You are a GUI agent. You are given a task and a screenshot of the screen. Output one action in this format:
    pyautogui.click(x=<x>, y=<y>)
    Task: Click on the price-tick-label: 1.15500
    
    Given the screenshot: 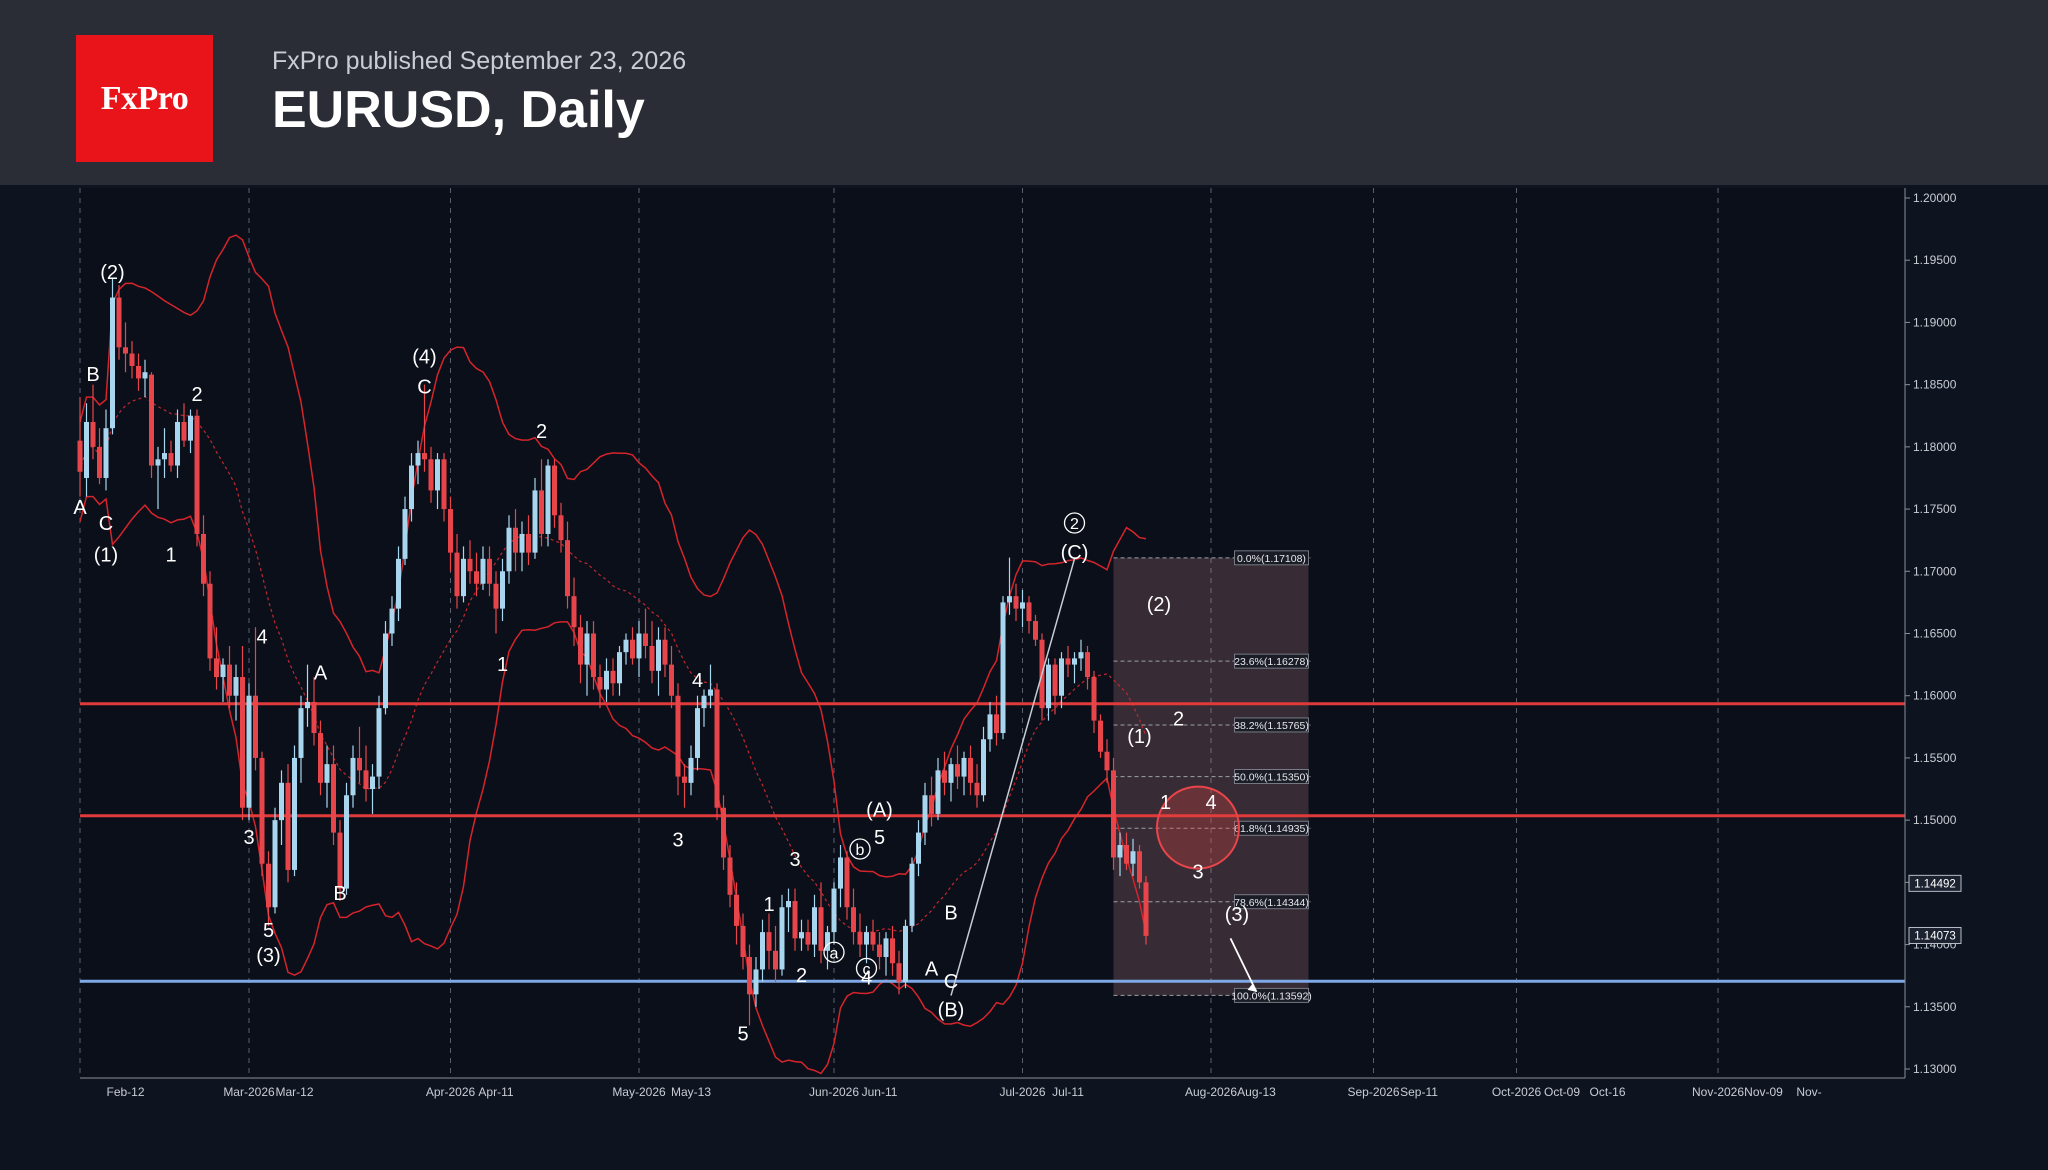 What is the action you would take?
    pyautogui.click(x=1935, y=758)
    